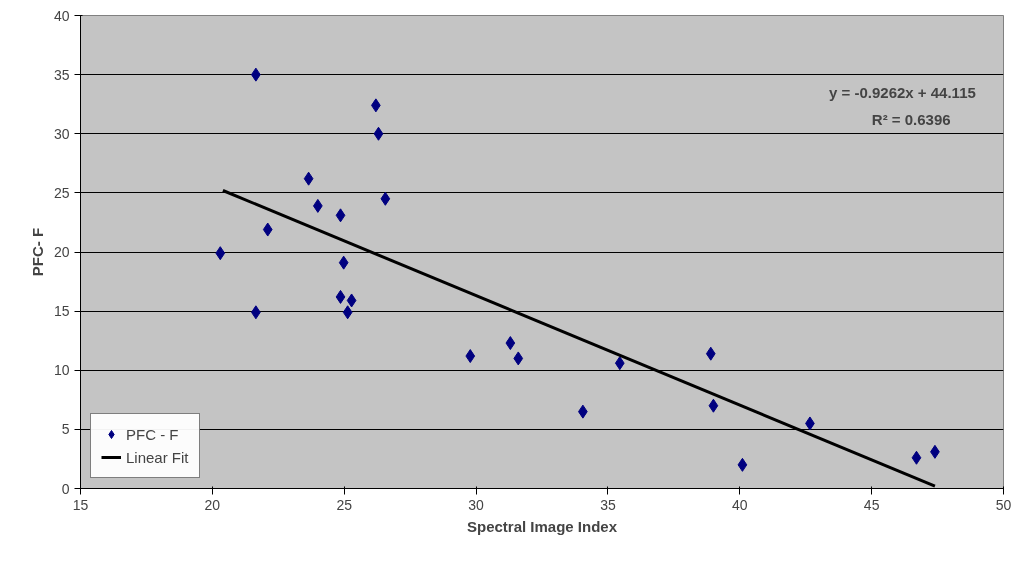  What do you see at coordinates (61, 192) in the screenshot?
I see `y-tick-label: 25` at bounding box center [61, 192].